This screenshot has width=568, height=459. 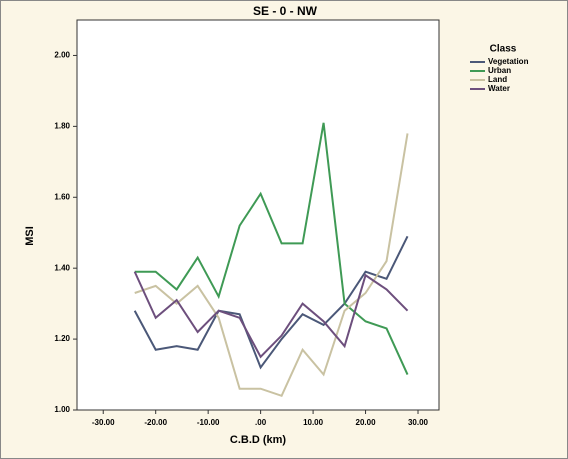 I want to click on legend-label: Land, so click(x=497, y=79).